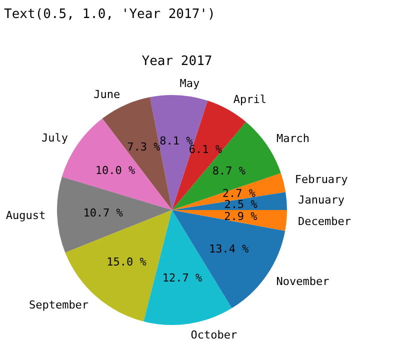 The image size is (395, 346). Describe the element at coordinates (144, 147) in the screenshot. I see `data-label: 7.3 %` at that location.